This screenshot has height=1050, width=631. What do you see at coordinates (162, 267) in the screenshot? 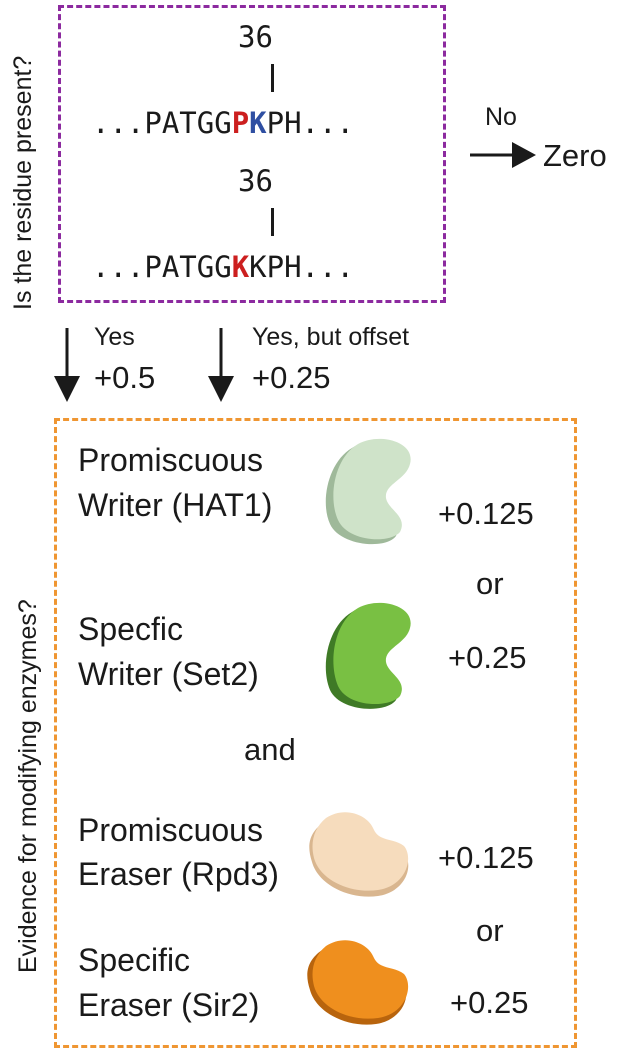
I see `sequence-bottom-prefix: ...PATGG` at bounding box center [162, 267].